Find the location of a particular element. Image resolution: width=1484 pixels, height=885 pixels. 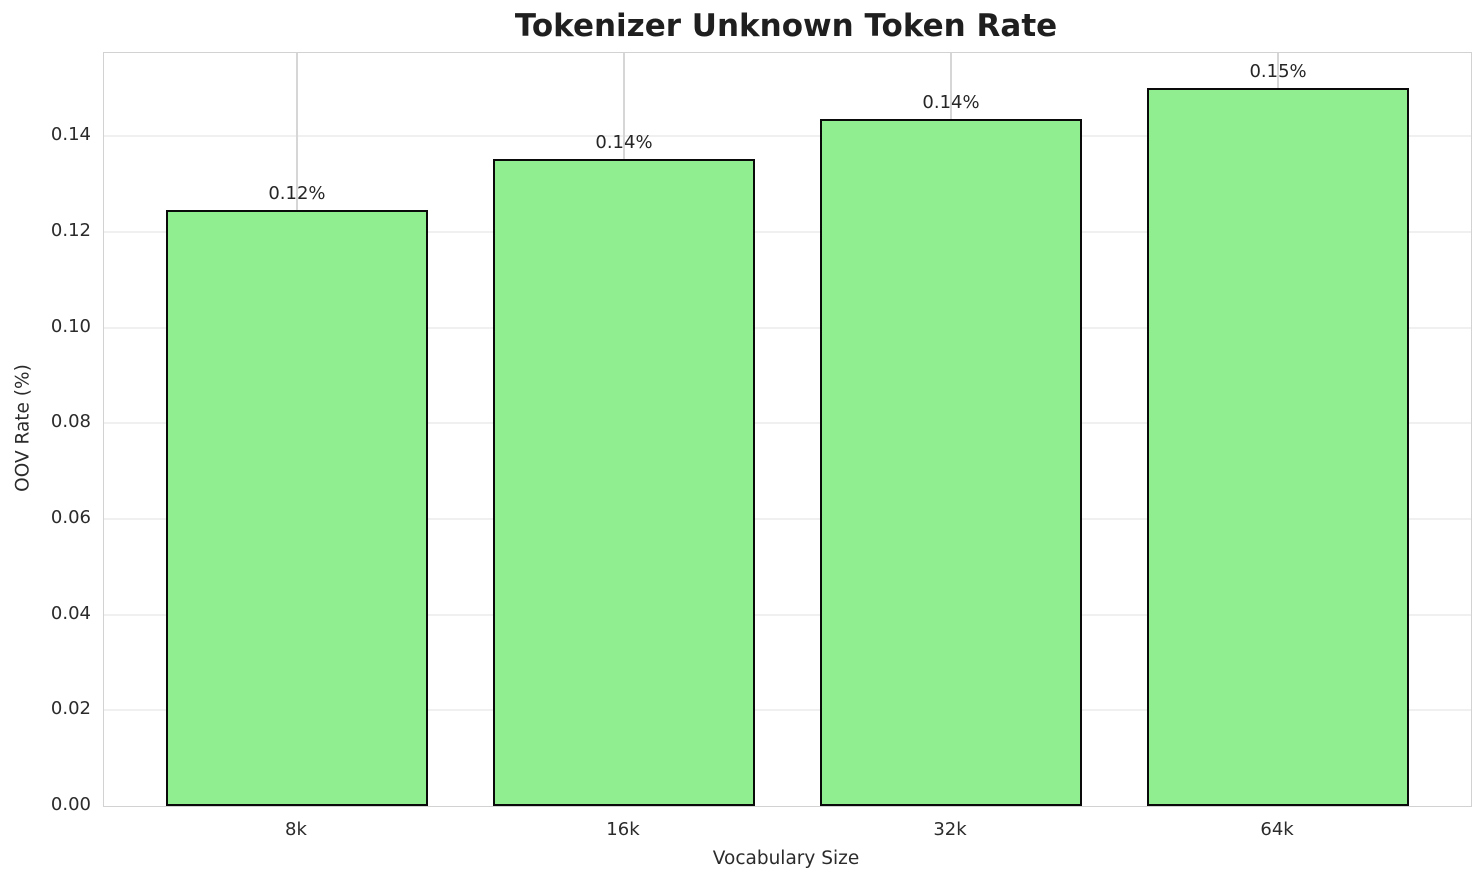

x-tick-label-32k: 32k is located at coordinates (950, 829).